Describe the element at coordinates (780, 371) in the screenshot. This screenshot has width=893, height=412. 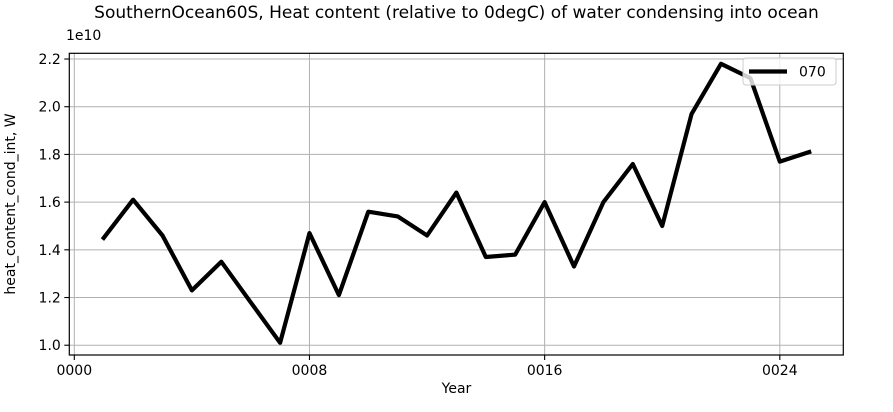
I see `x-tick-label: 0024` at that location.